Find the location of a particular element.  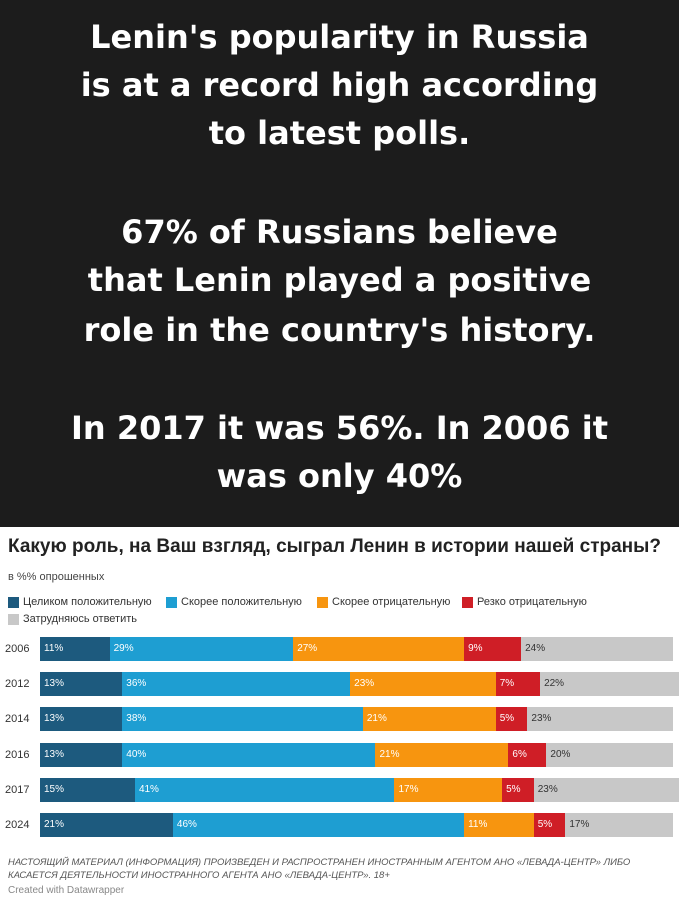

bar-segment: 40% is located at coordinates (249, 754).